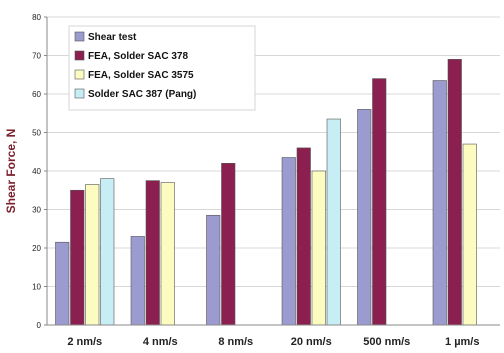 The image size is (504, 353). Describe the element at coordinates (138, 56) in the screenshot. I see `legend-label: FEA, Solder SAC 378` at that location.